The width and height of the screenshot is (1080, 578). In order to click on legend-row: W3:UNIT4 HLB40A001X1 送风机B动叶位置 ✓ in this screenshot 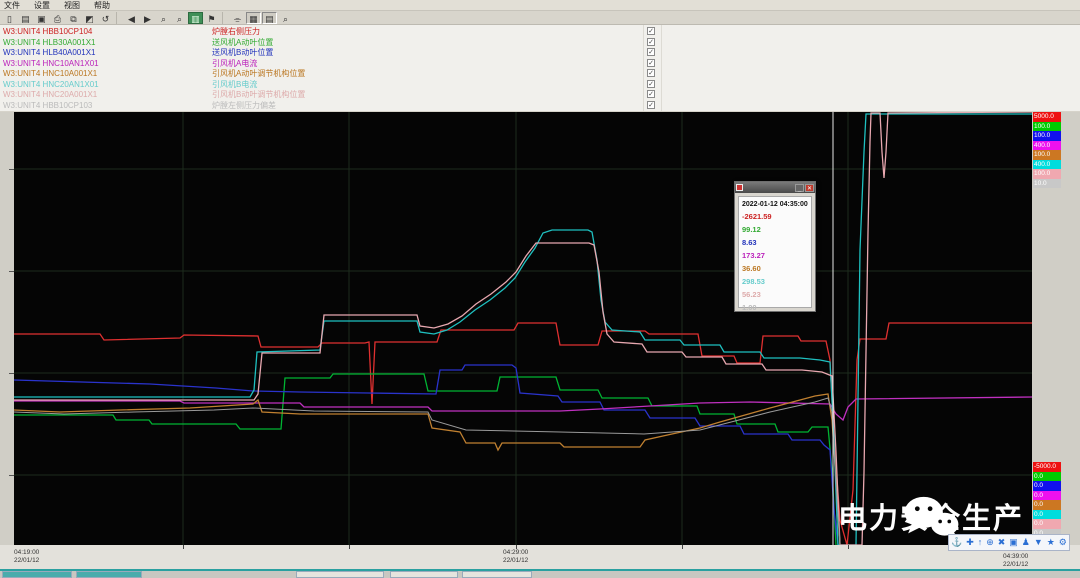, I will do `click(540, 52)`.